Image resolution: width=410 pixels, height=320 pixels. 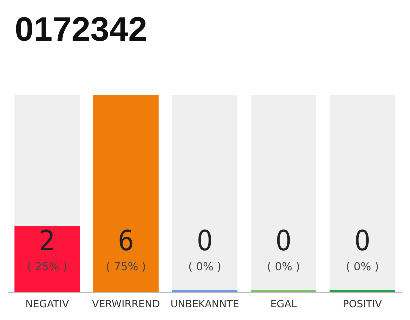 What do you see at coordinates (126, 249) in the screenshot?
I see `data-label: 6 ( 75% )` at bounding box center [126, 249].